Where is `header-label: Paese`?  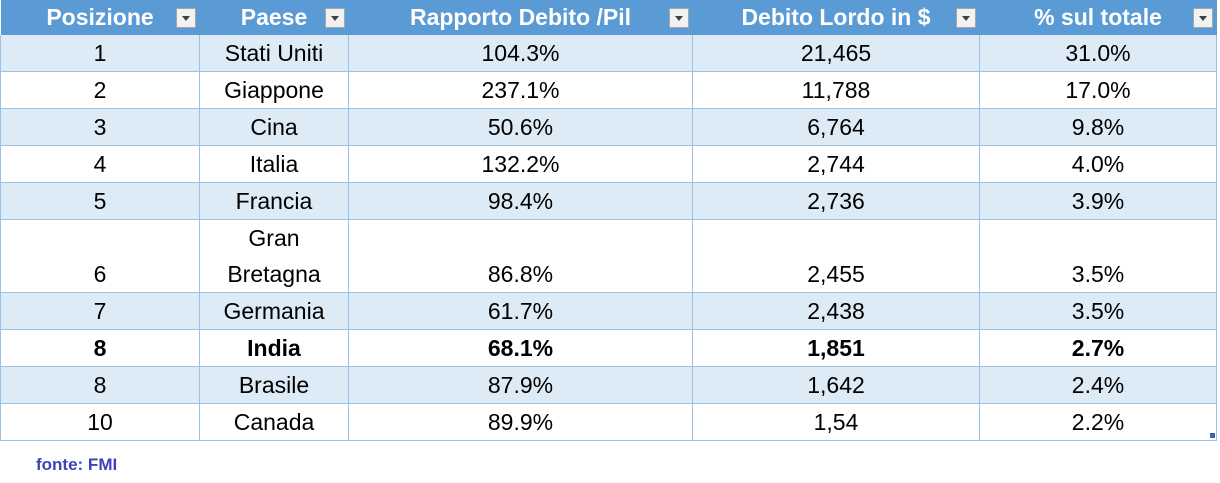 header-label: Paese is located at coordinates (274, 17).